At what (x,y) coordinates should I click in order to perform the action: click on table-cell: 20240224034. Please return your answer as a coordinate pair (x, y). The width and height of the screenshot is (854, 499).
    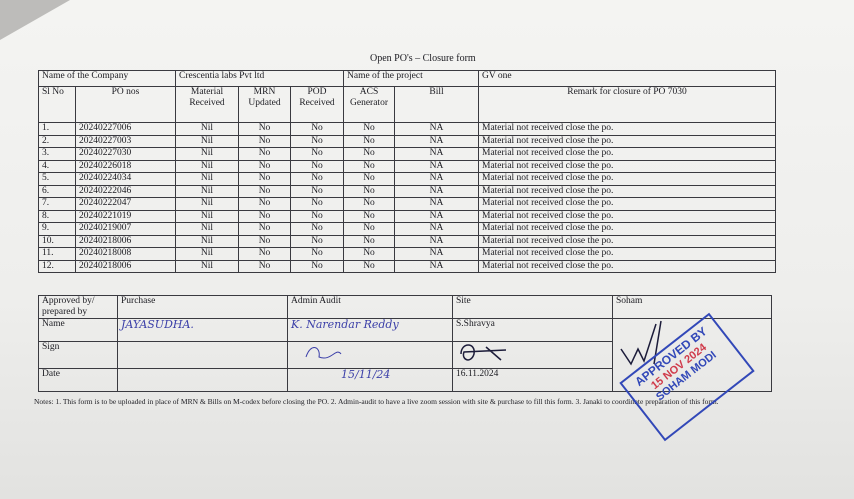
    Looking at the image, I should click on (125, 179).